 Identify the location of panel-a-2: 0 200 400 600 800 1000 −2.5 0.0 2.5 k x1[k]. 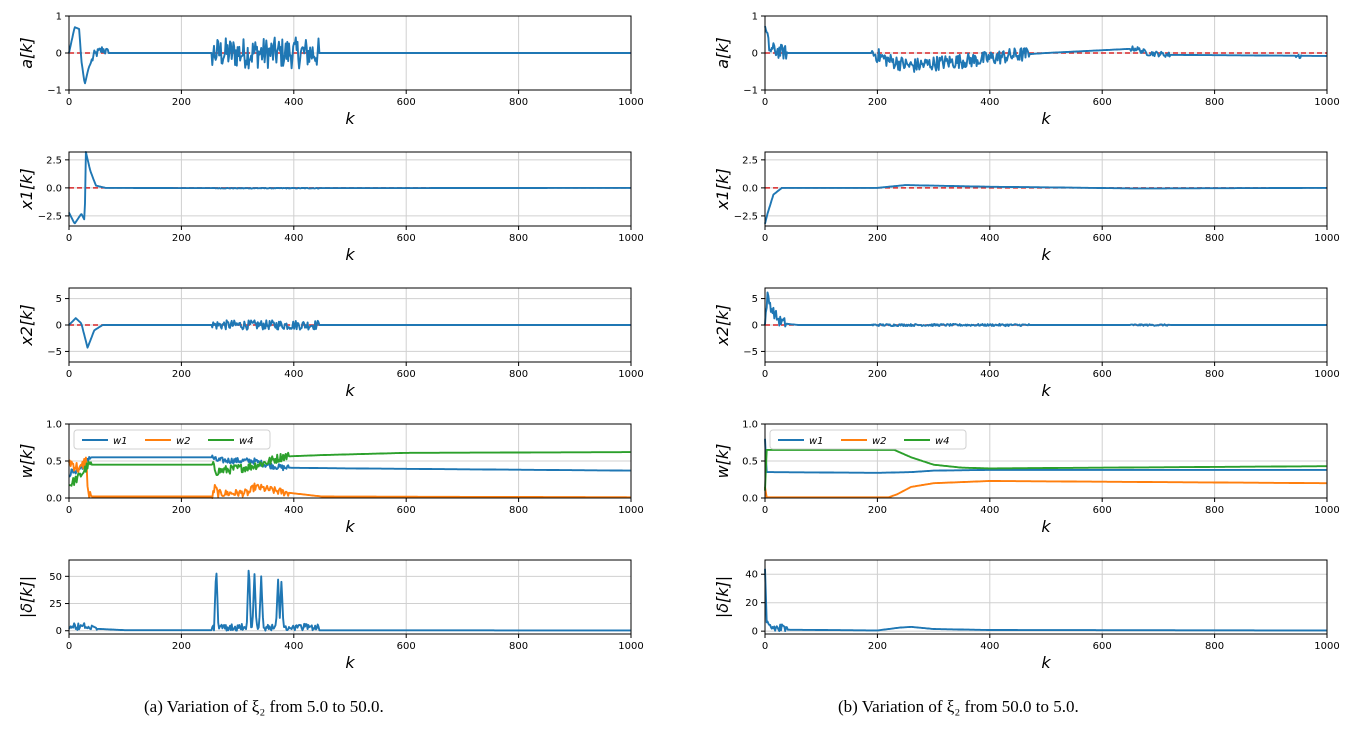
(330, 207).